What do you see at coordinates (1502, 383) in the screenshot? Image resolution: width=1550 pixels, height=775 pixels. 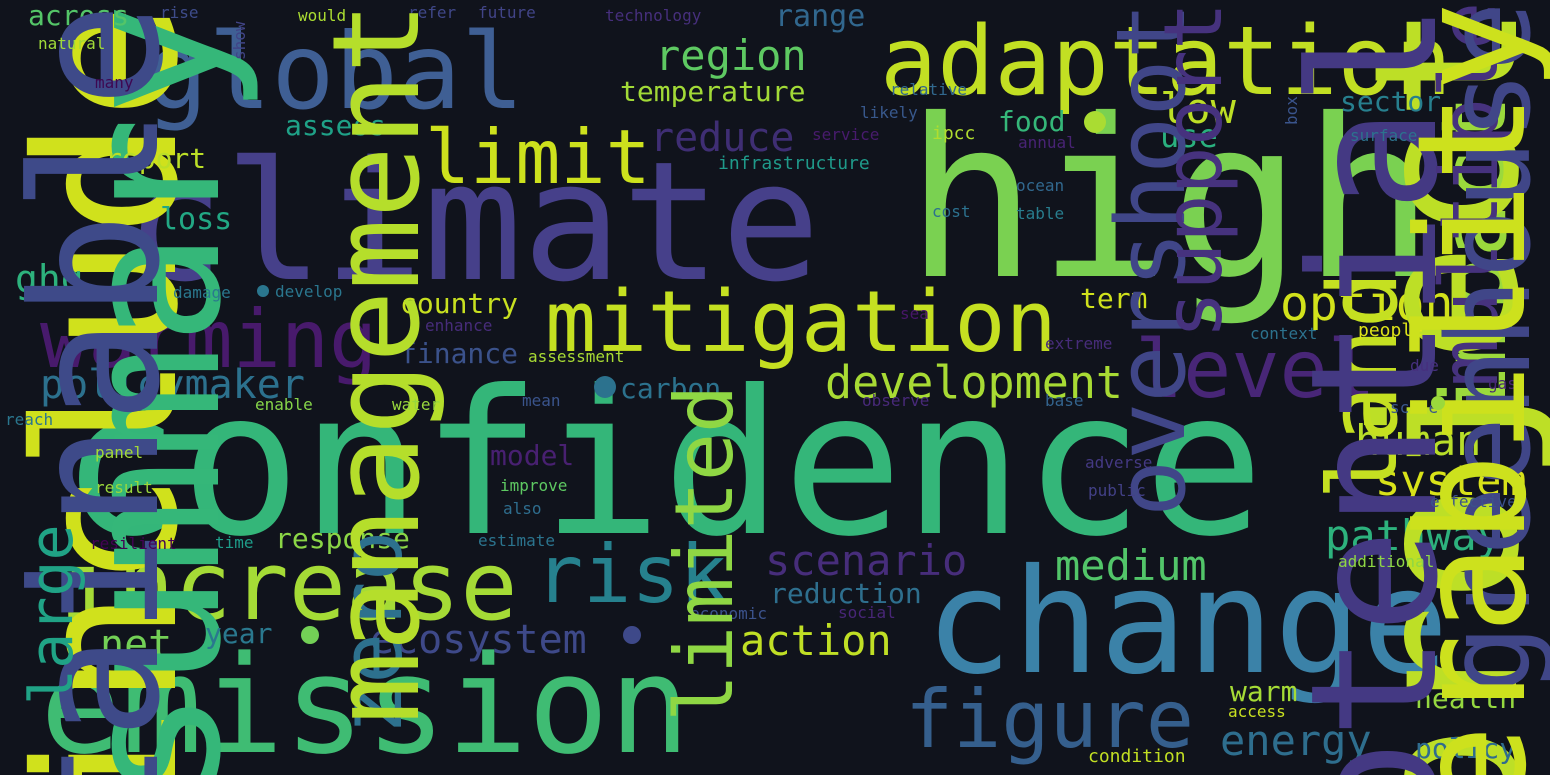 I see `word-gas: gas` at bounding box center [1502, 383].